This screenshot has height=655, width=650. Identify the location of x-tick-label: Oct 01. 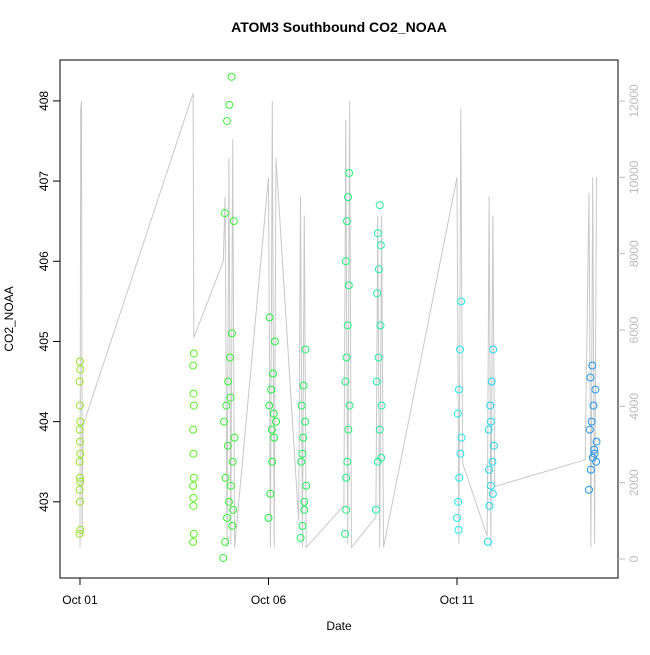
(80, 600).